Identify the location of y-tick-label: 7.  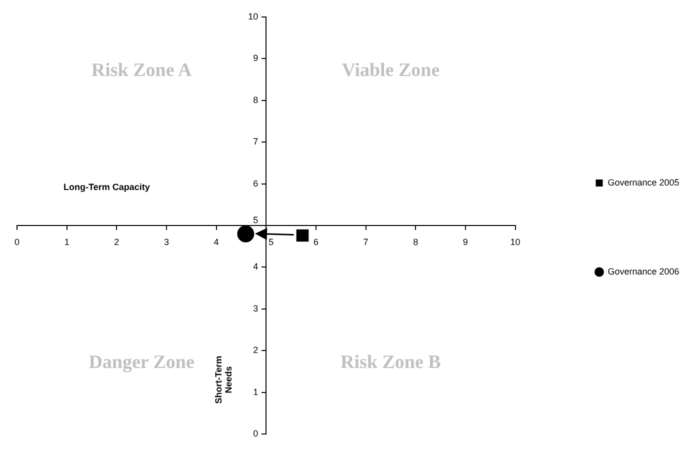
(255, 141).